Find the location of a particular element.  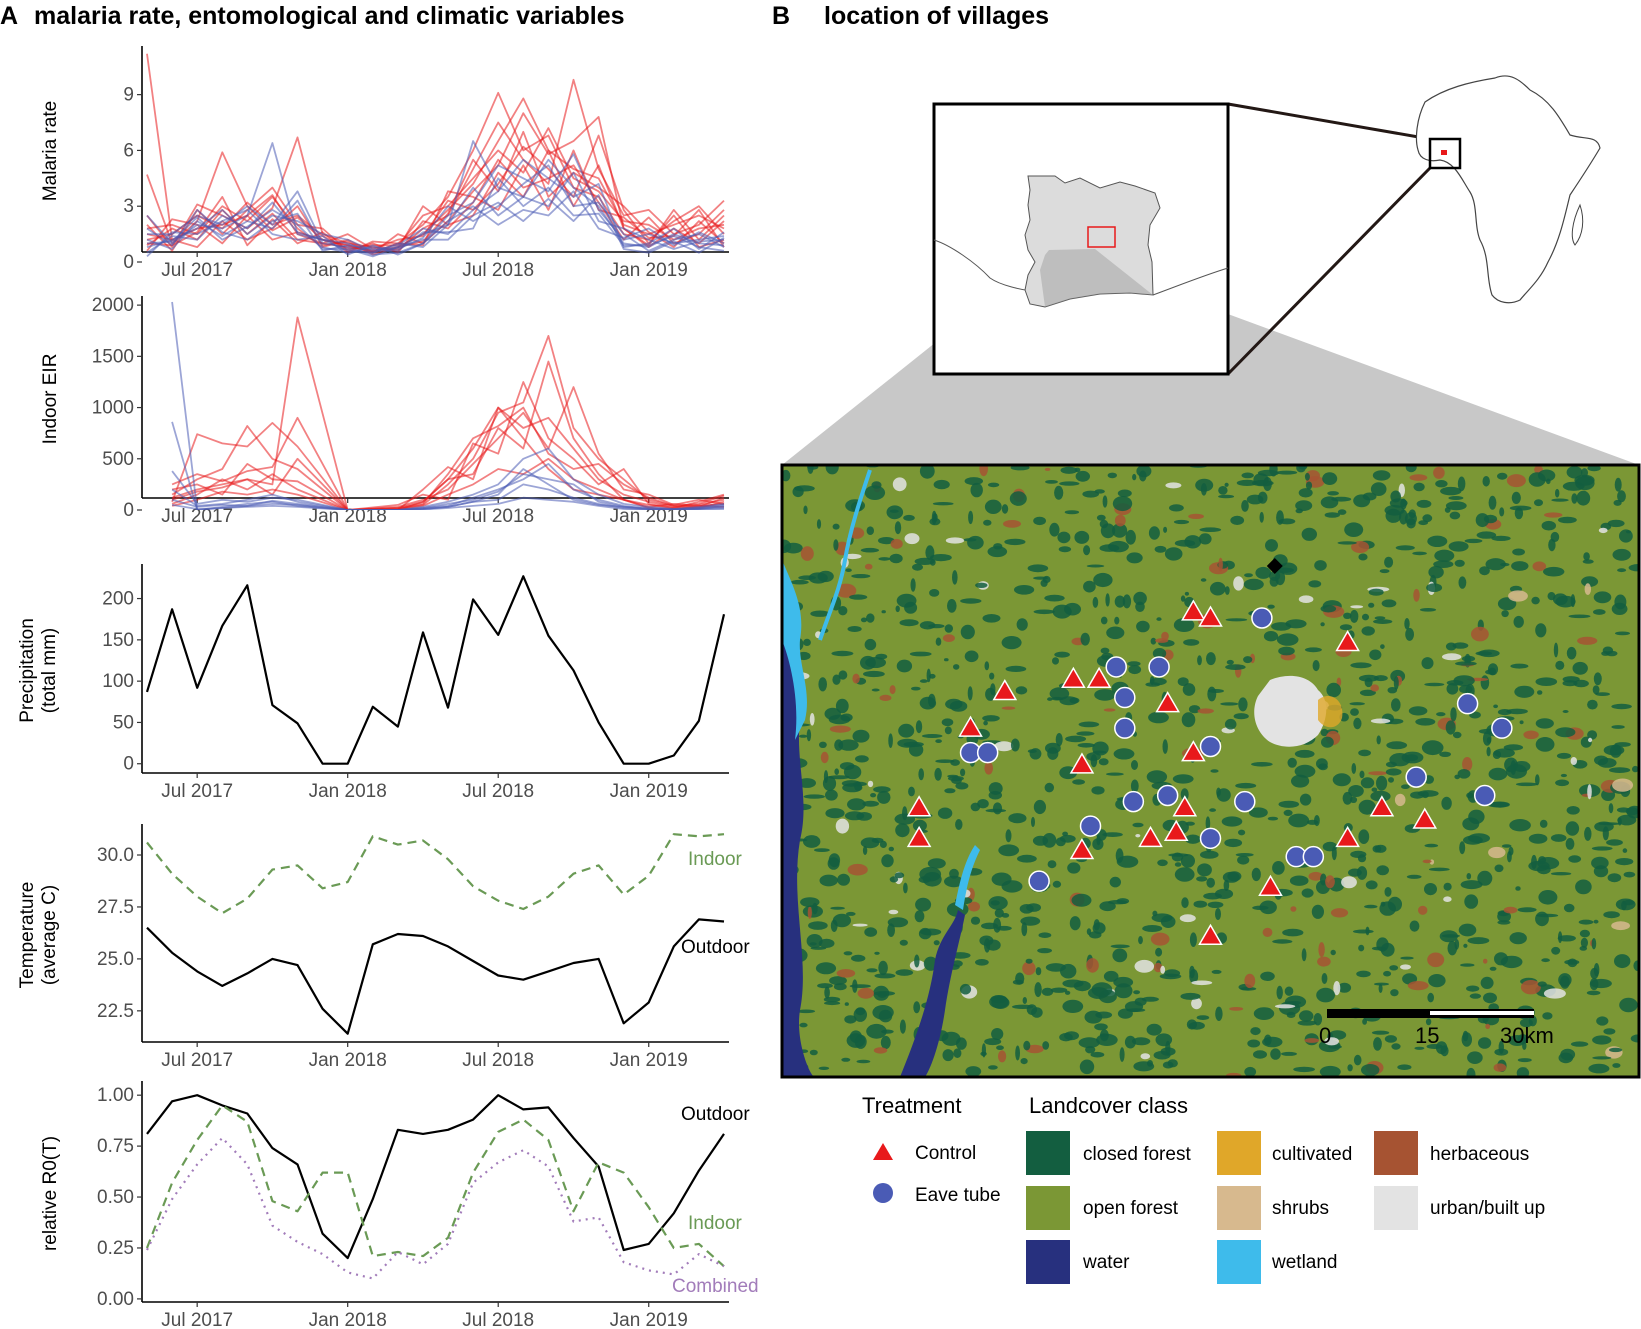

combined-line is located at coordinates (435, 1208).